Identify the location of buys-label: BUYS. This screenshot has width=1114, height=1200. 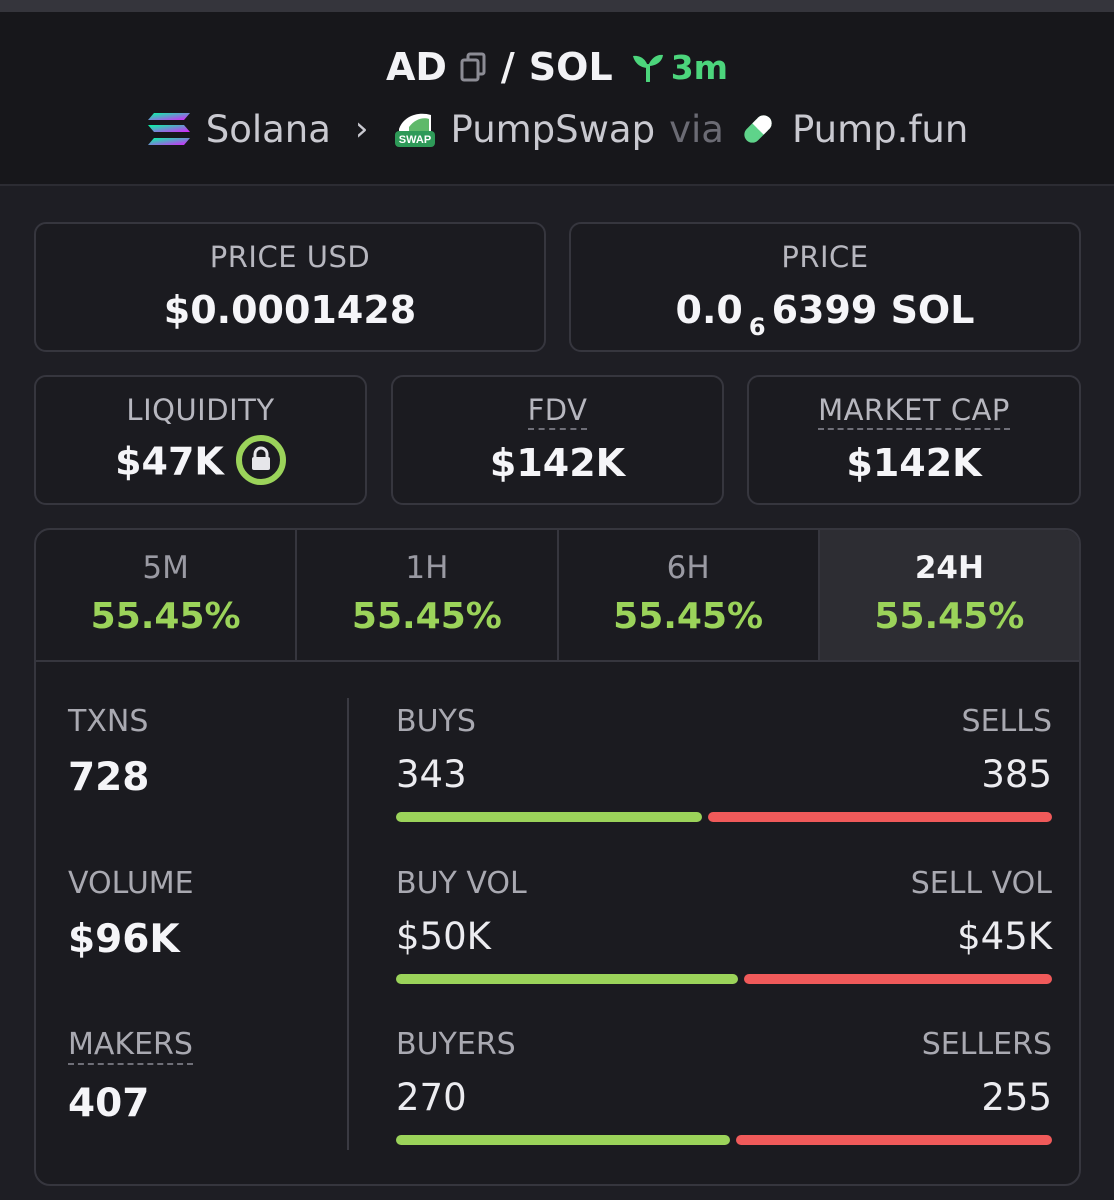
(436, 721).